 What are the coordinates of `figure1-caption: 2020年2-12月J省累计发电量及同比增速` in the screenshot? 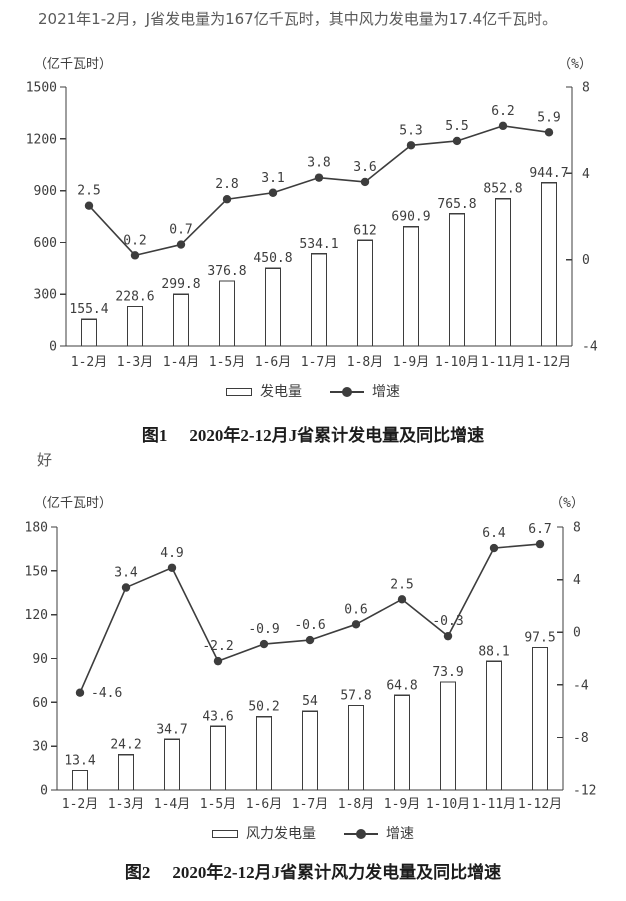 It's located at (337, 435).